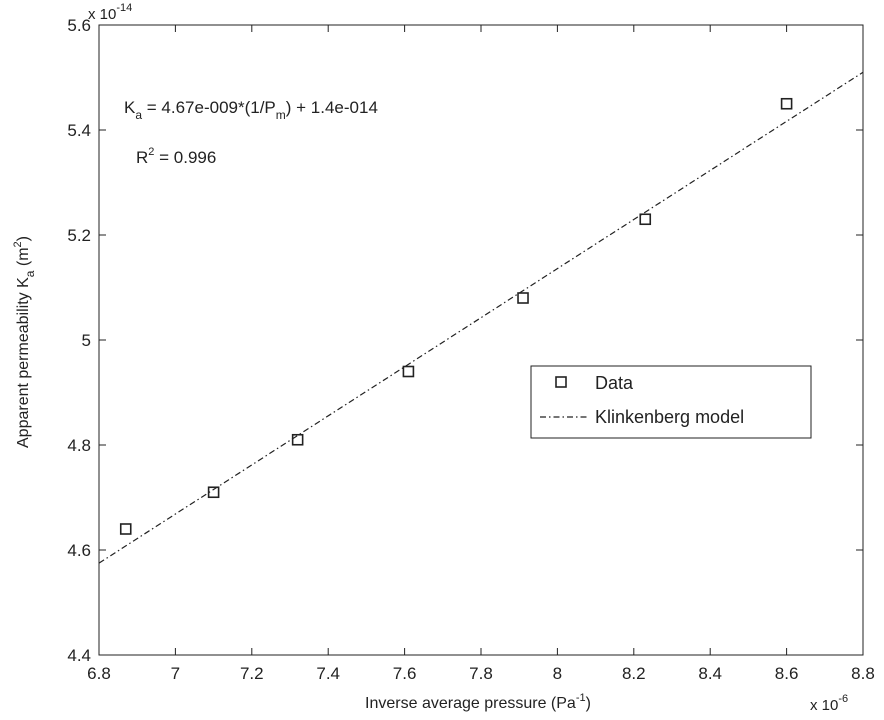 The image size is (884, 720). I want to click on y-exponent: x 10-14, so click(110, 12).